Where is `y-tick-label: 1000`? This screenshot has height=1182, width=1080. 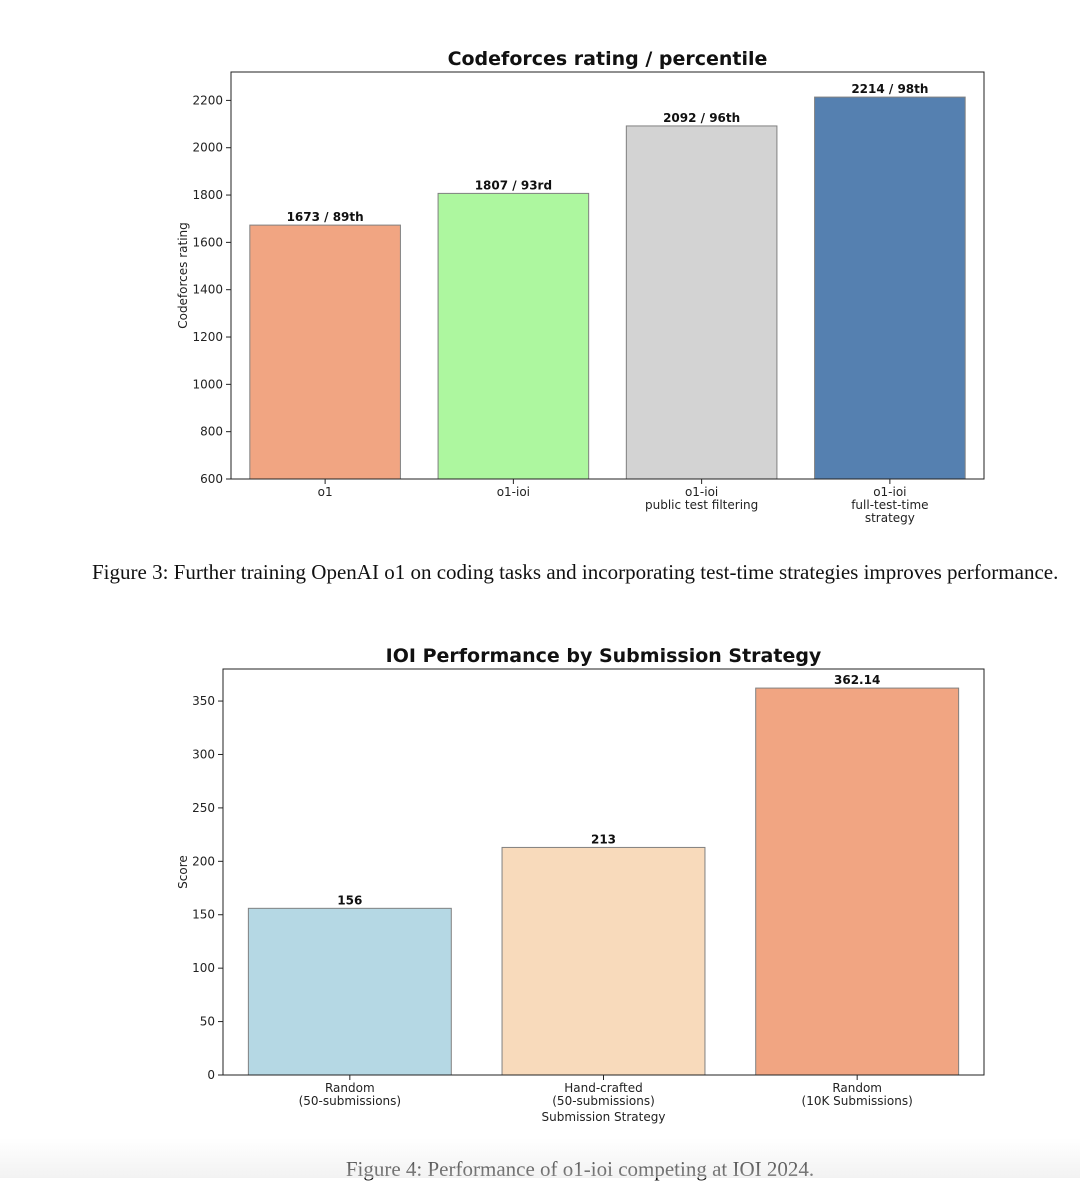
y-tick-label: 1000 is located at coordinates (207, 384).